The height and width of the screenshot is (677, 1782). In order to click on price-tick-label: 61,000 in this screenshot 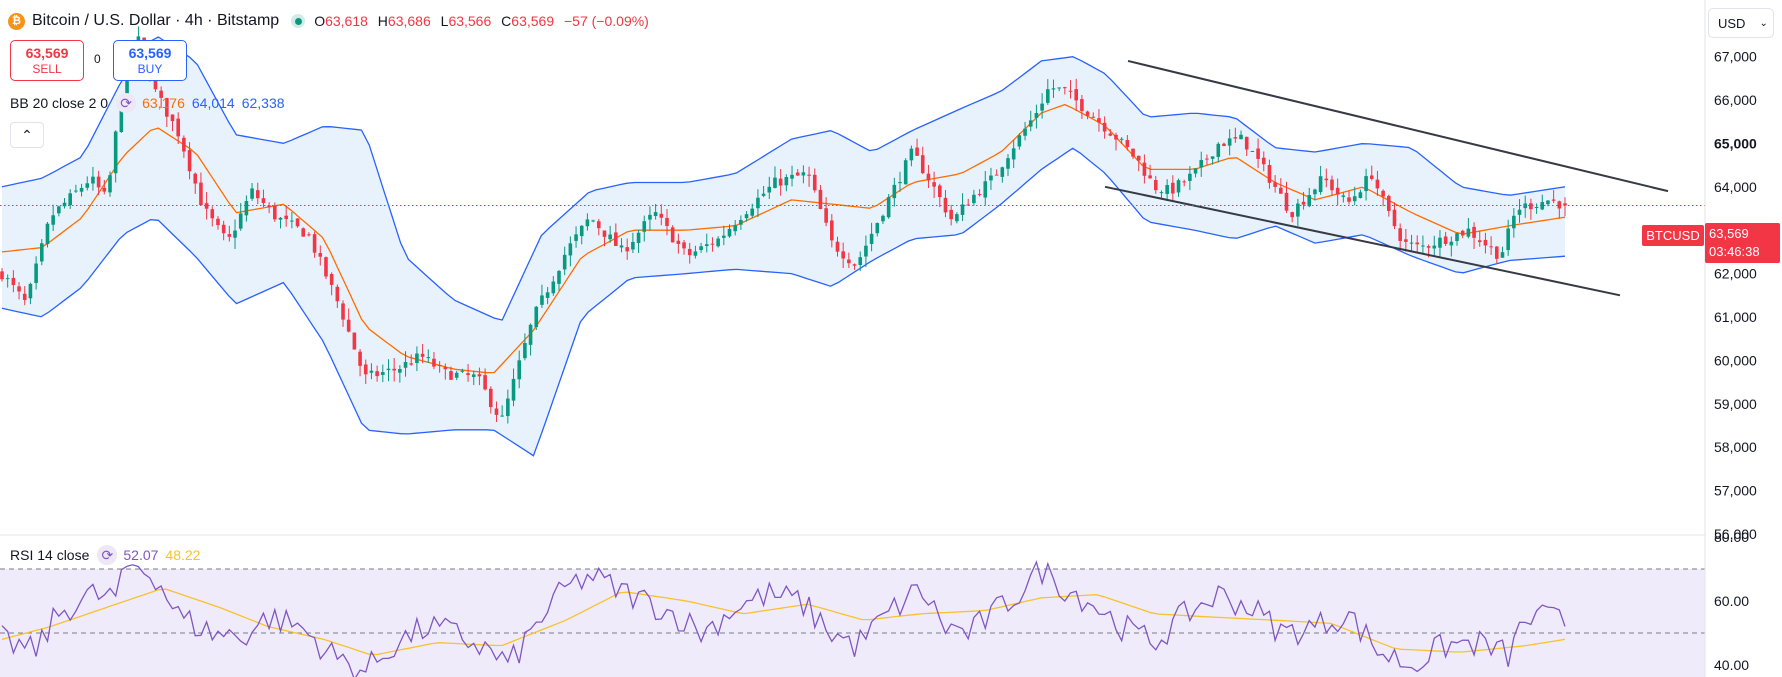, I will do `click(1735, 317)`.